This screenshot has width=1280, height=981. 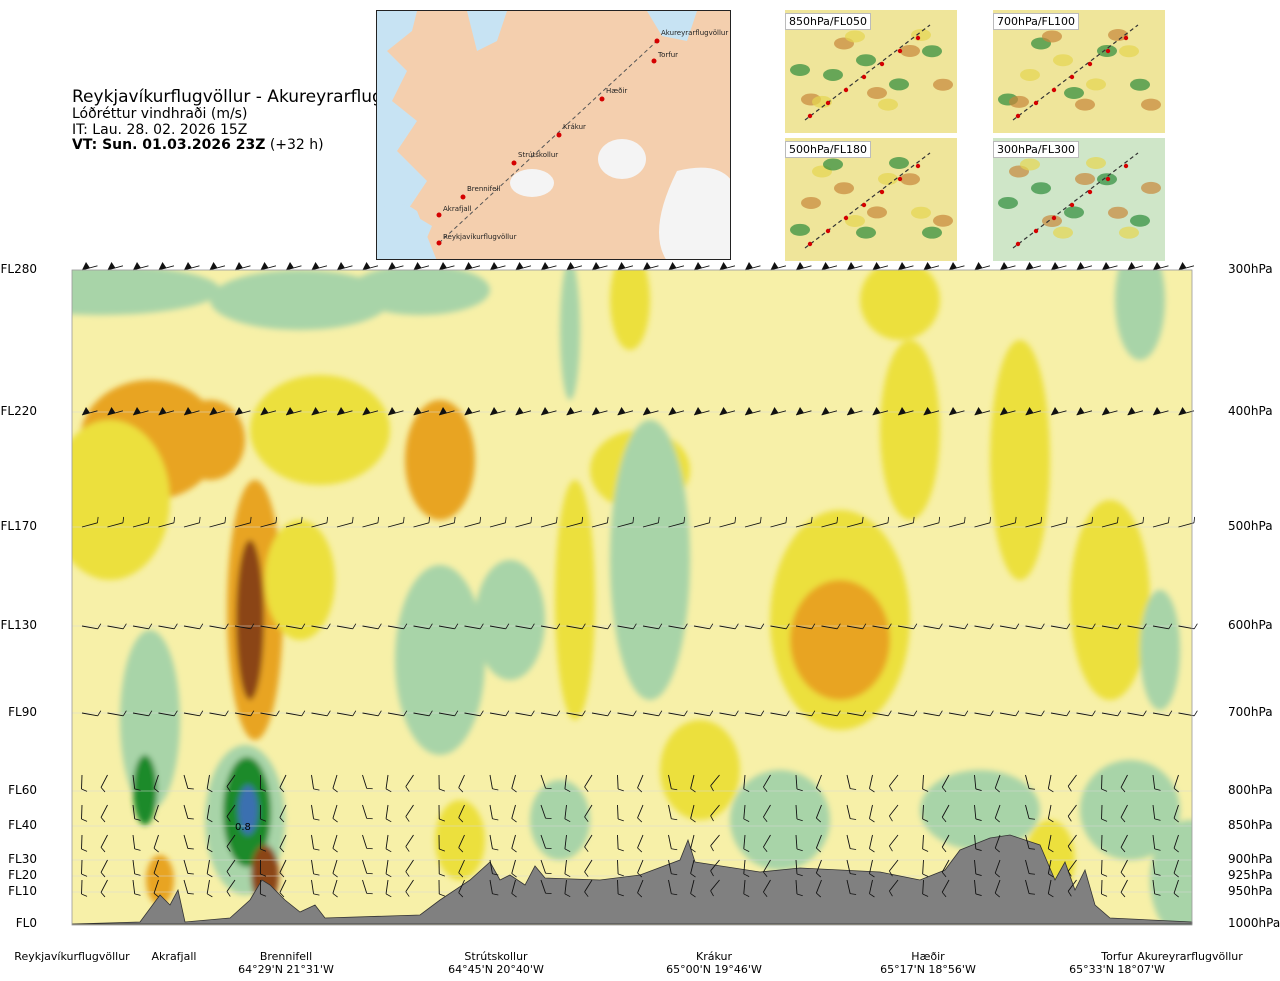 I want to click on thumbnail-850hpa: 850hPa/FL050, so click(x=871, y=71).